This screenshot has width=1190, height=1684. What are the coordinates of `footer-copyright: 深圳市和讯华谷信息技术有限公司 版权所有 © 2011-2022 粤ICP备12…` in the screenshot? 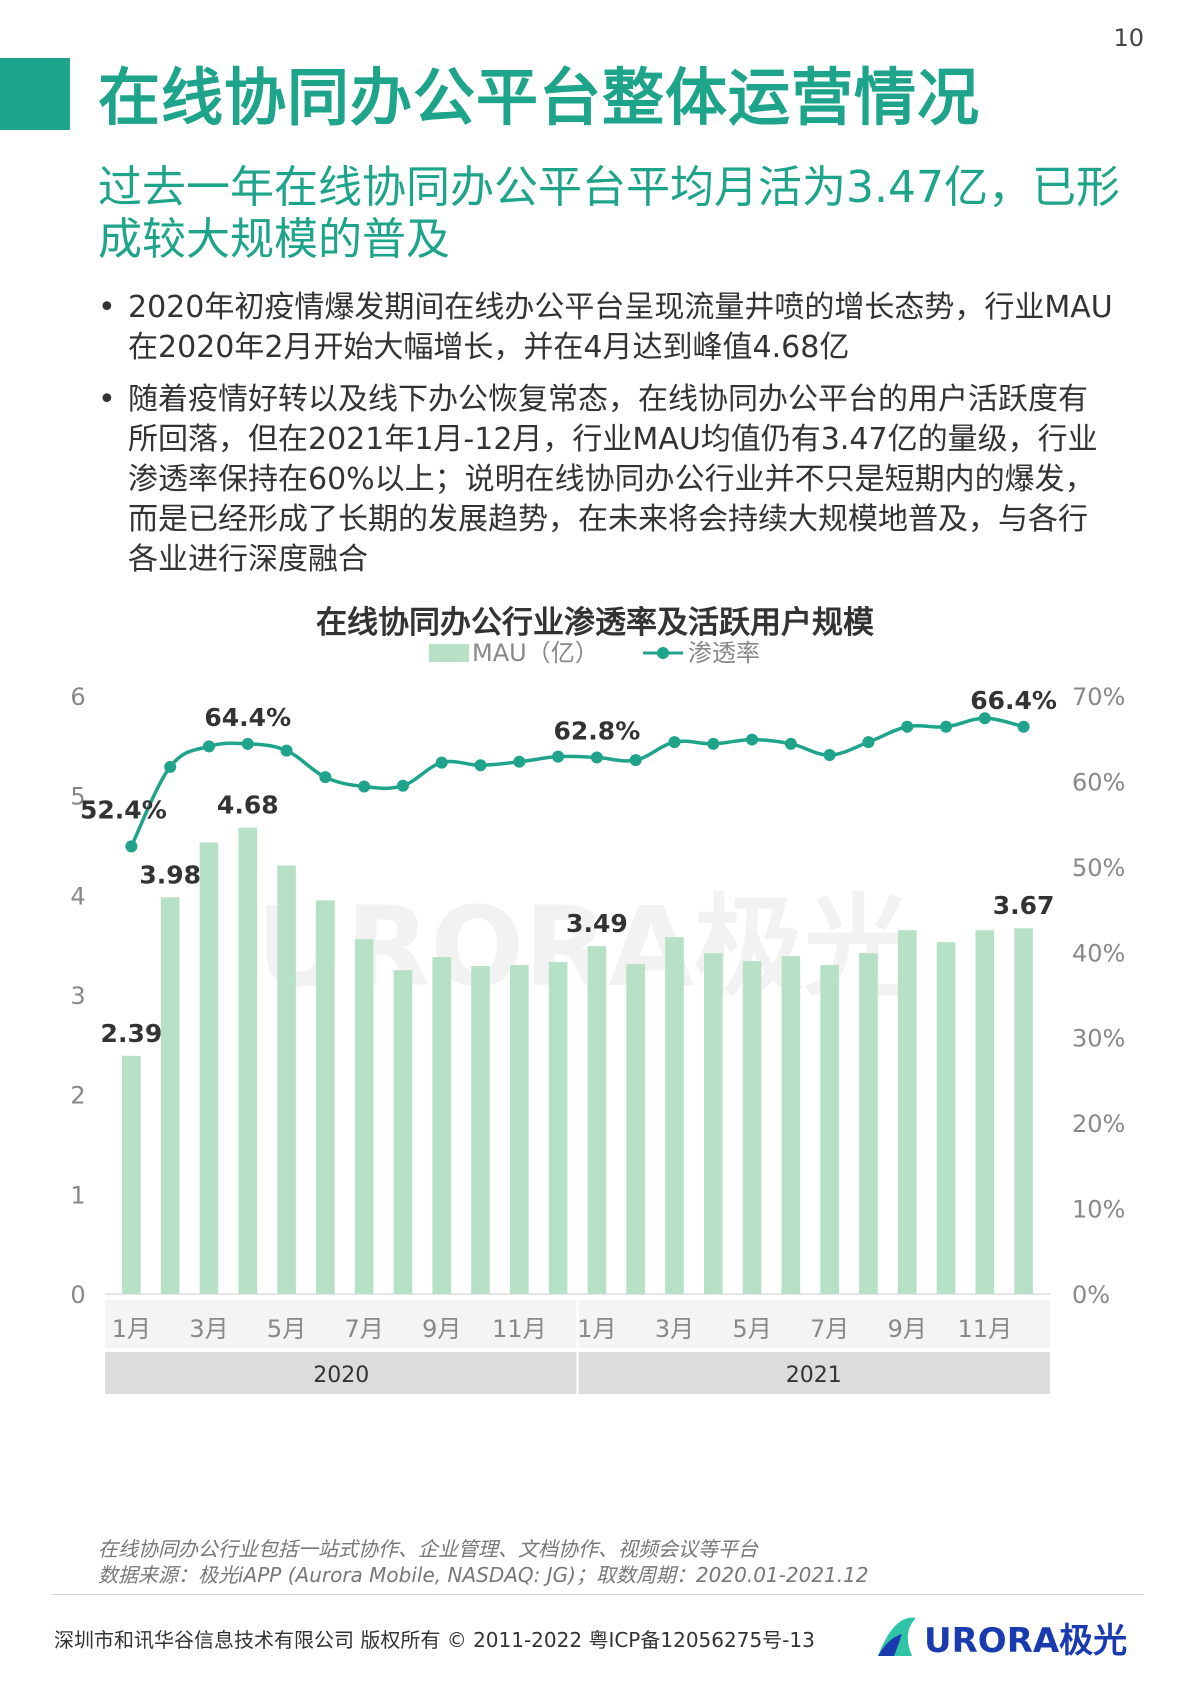 It's located at (434, 1640).